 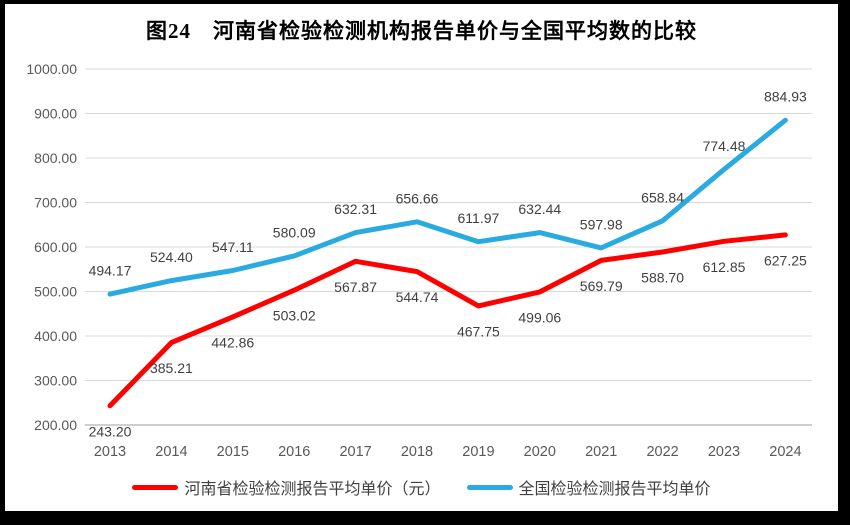 What do you see at coordinates (601, 452) in the screenshot?
I see `x-tick-label: 2021` at bounding box center [601, 452].